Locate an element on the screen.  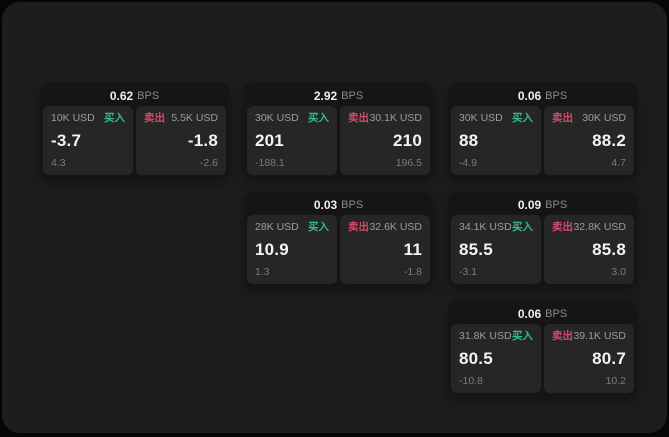
buy-price-tile: 31.8K USD 买入 80.5 -10.8 is located at coordinates (496, 358).